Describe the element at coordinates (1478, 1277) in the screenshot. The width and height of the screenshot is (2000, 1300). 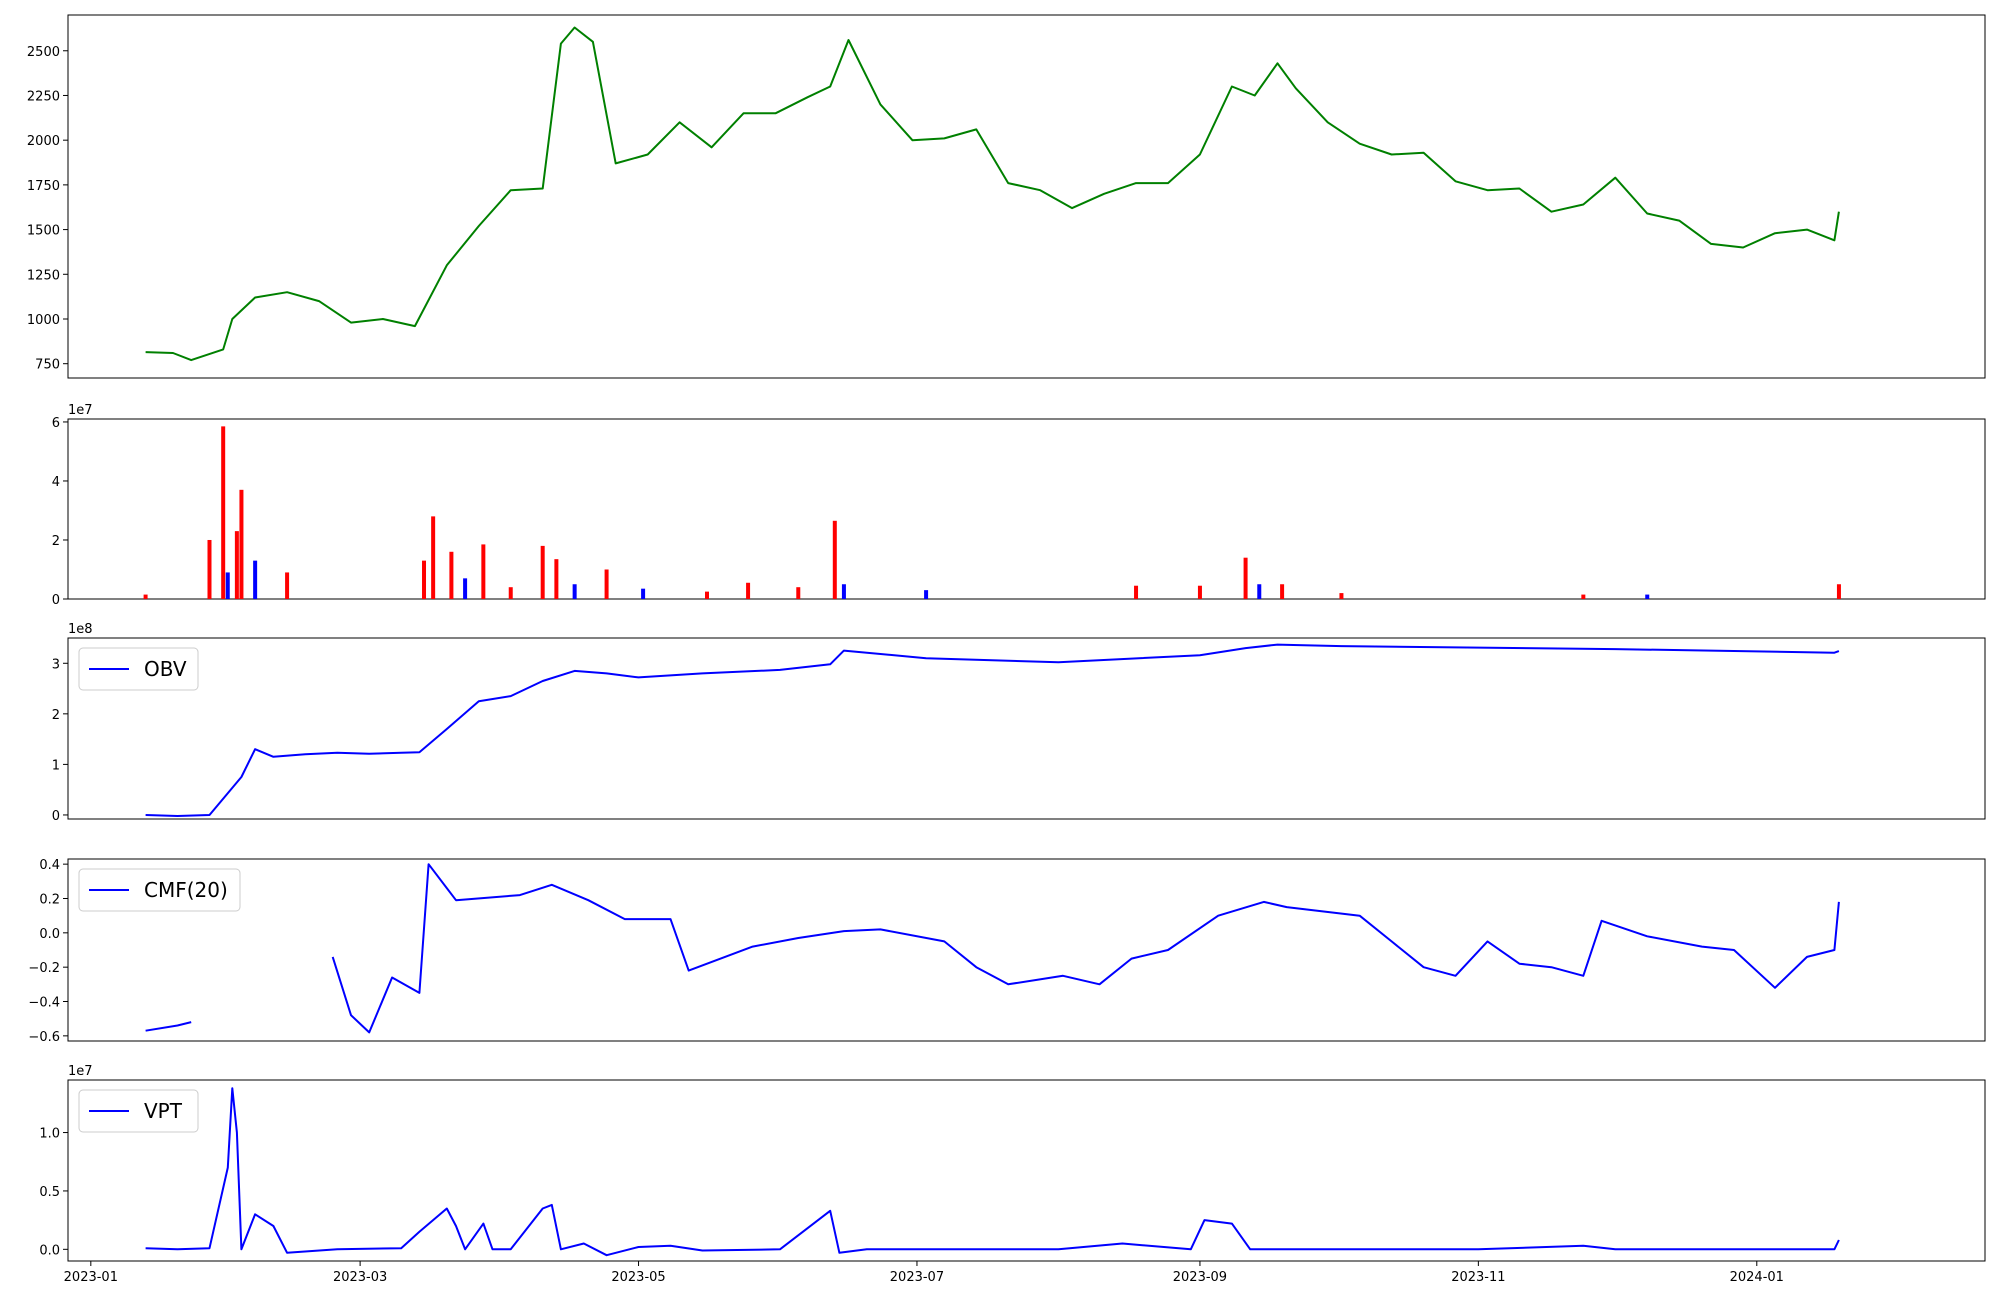
I see `x-tick-label: 2023-11` at that location.